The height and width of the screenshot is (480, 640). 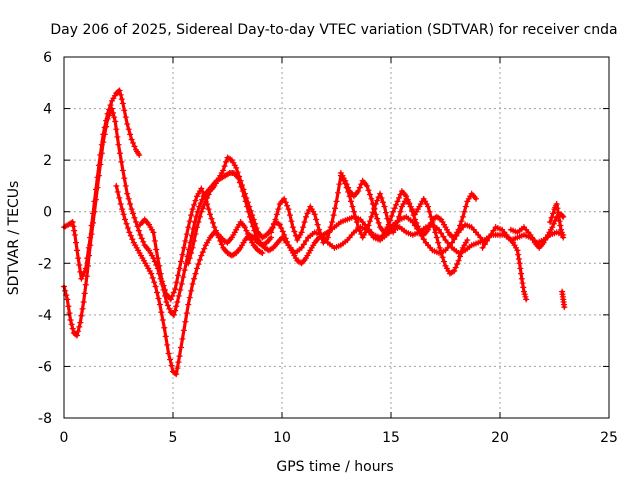 I want to click on y-tick-label: -8, so click(x=45, y=419).